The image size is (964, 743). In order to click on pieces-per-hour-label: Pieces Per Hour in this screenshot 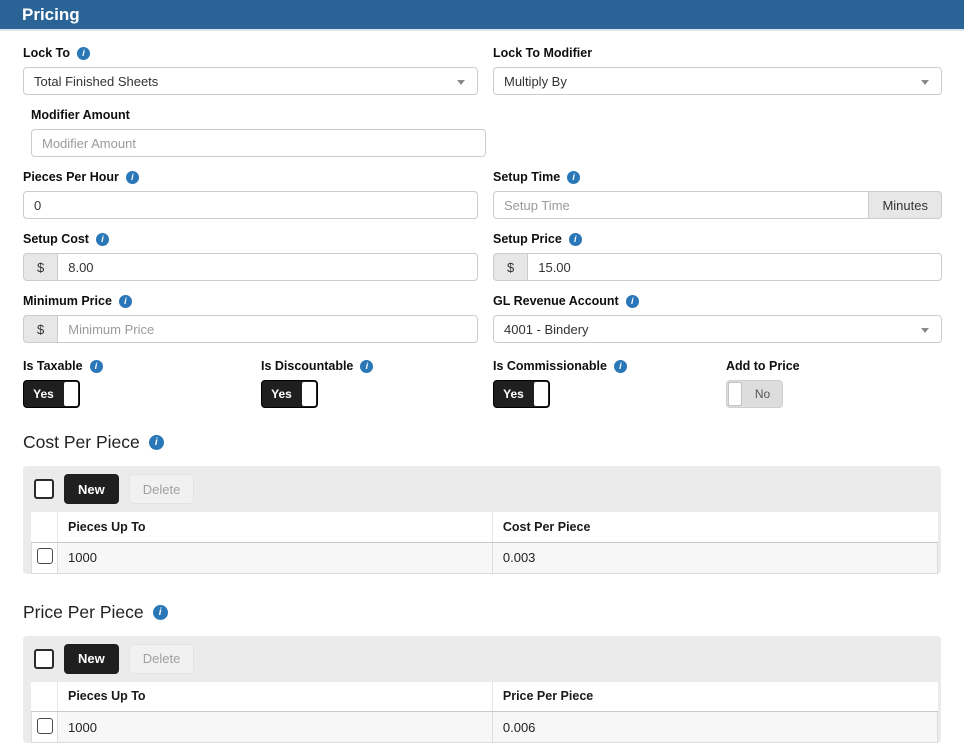, I will do `click(71, 177)`.